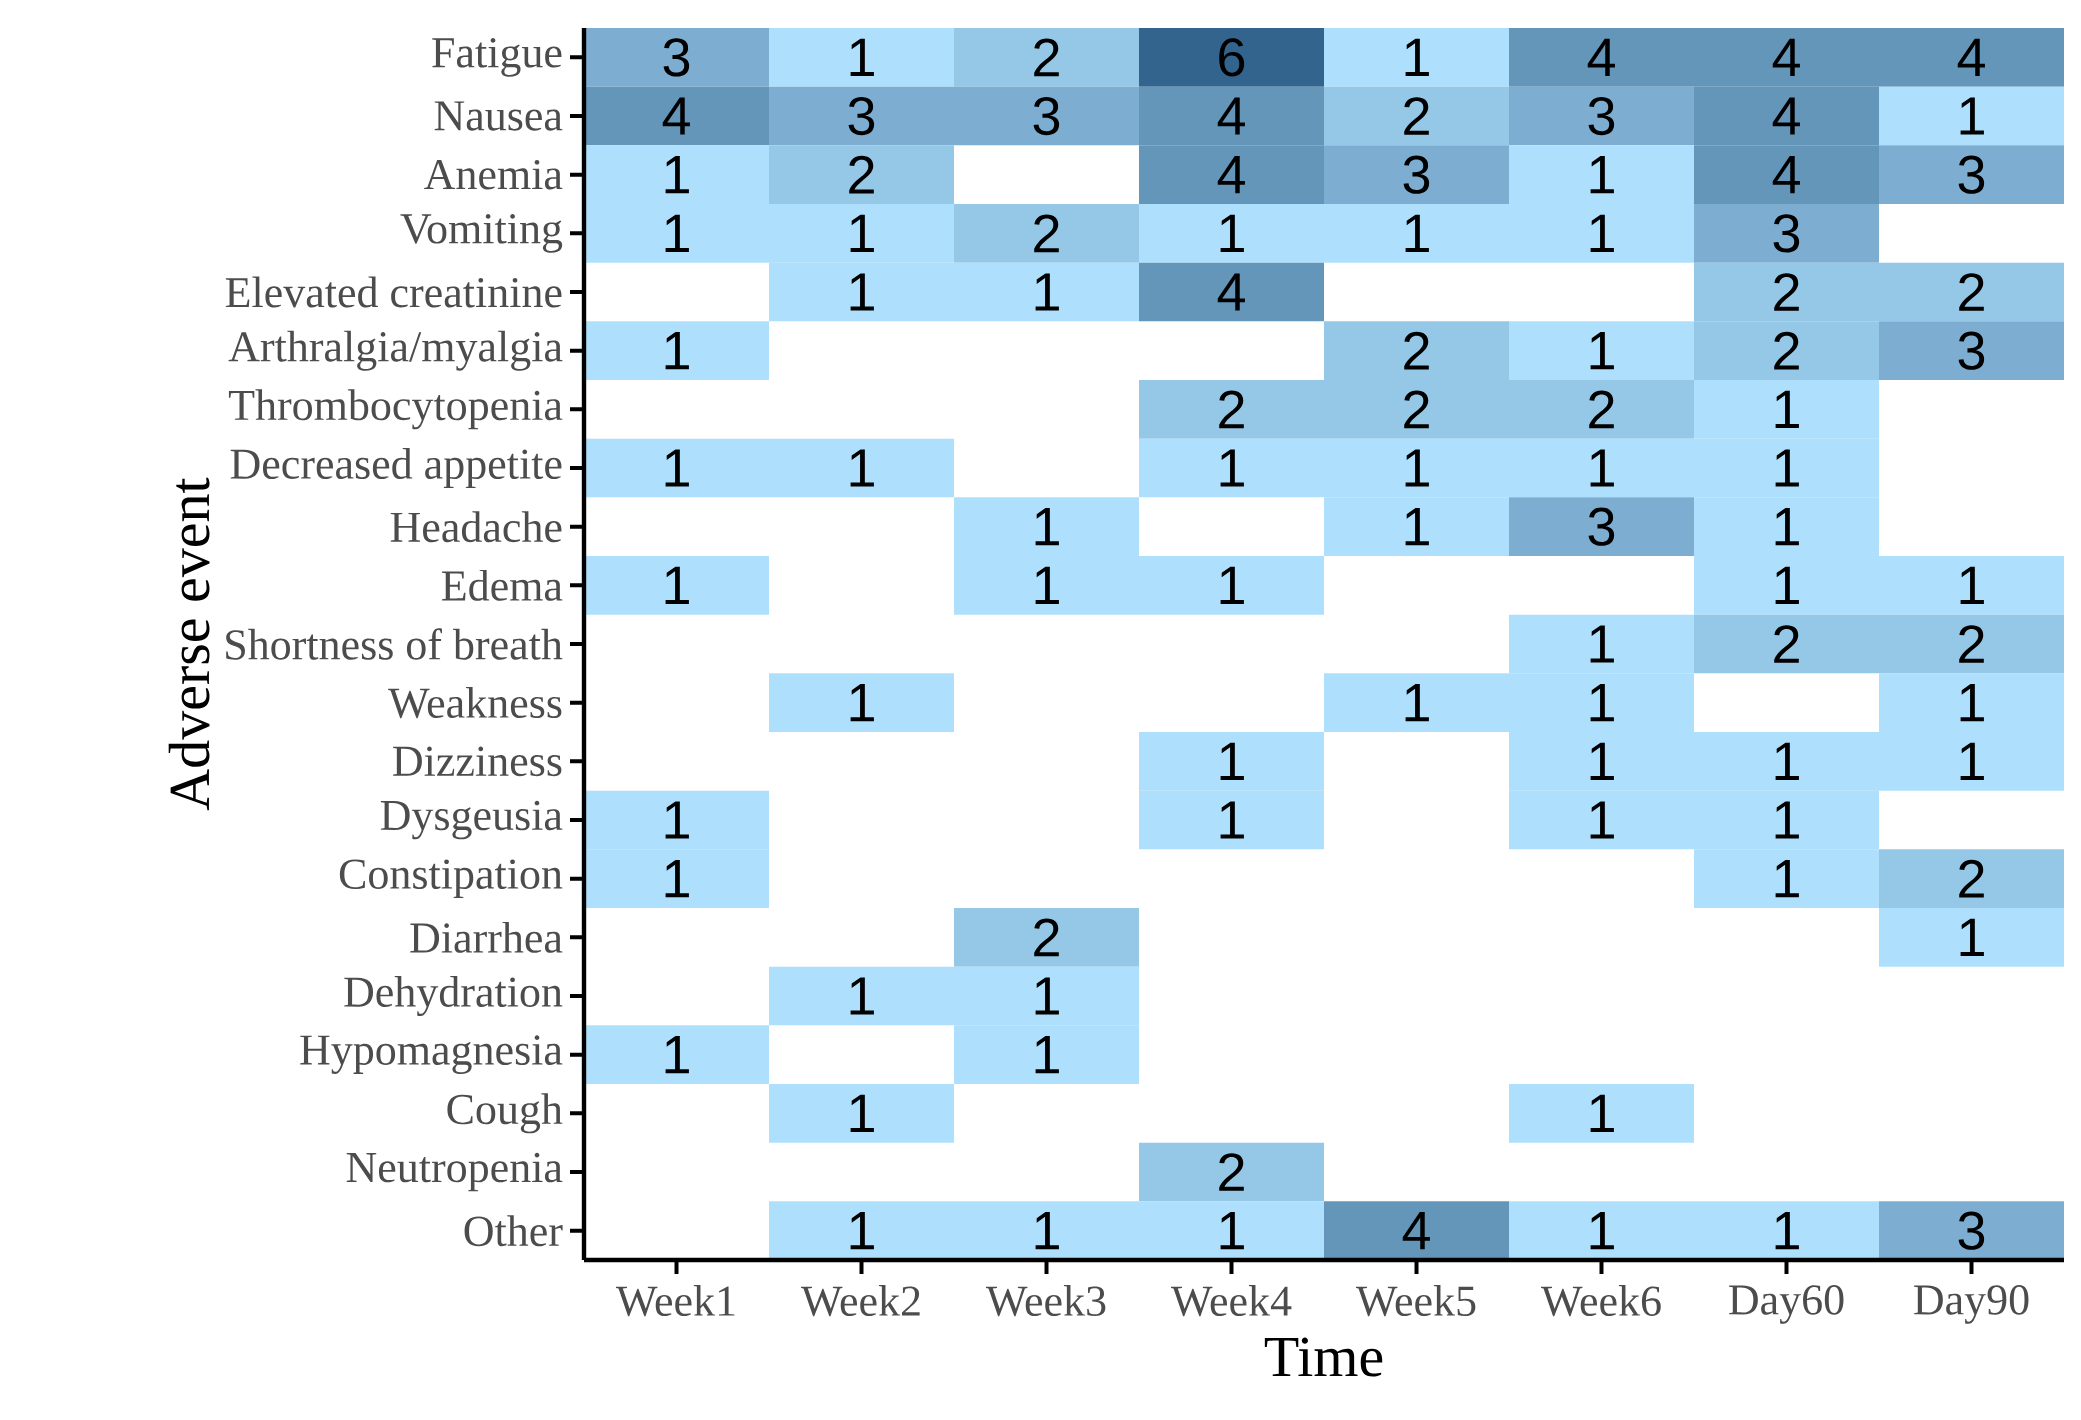  Describe the element at coordinates (477, 761) in the screenshot. I see `y-tick-label: Dizziness` at that location.